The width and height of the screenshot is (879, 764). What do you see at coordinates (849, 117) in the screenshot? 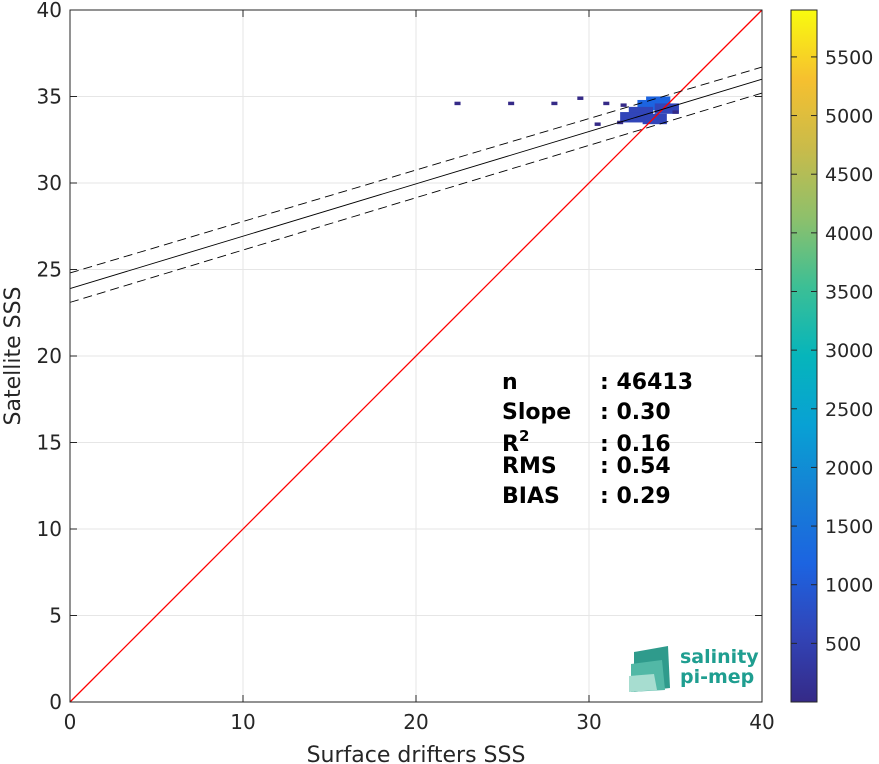
I see `colorbar-tick-label-9: 5000` at bounding box center [849, 117].